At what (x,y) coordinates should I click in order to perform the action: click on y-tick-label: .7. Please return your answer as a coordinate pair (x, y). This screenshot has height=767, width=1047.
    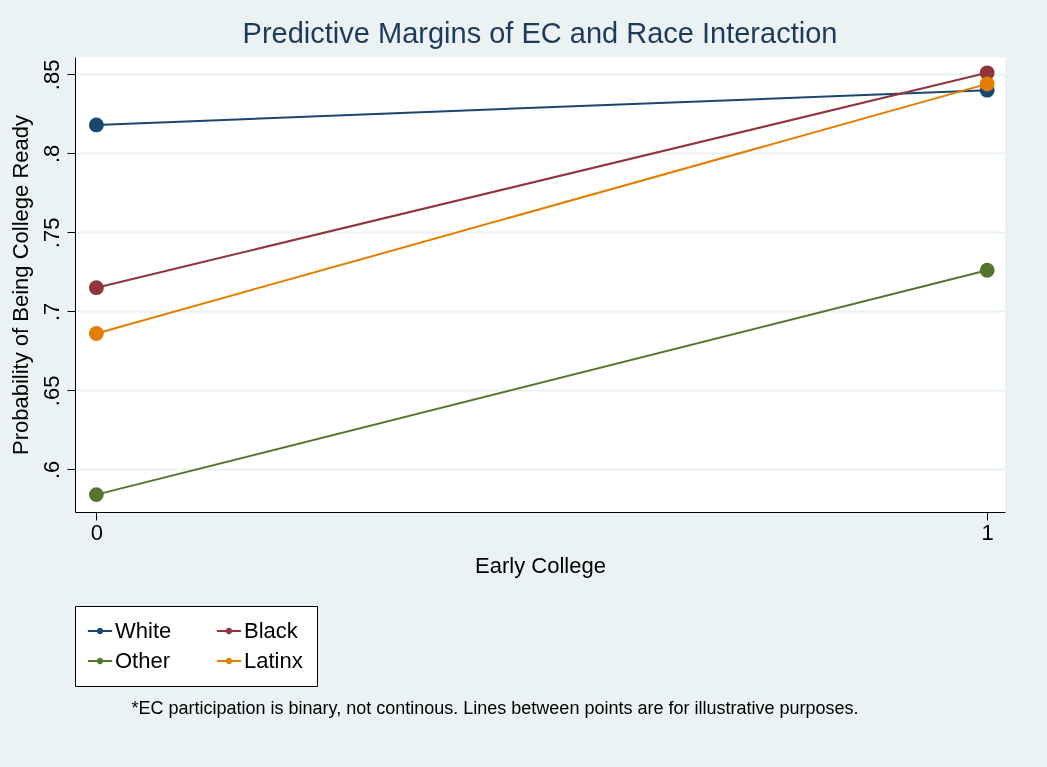
    Looking at the image, I should click on (51, 312).